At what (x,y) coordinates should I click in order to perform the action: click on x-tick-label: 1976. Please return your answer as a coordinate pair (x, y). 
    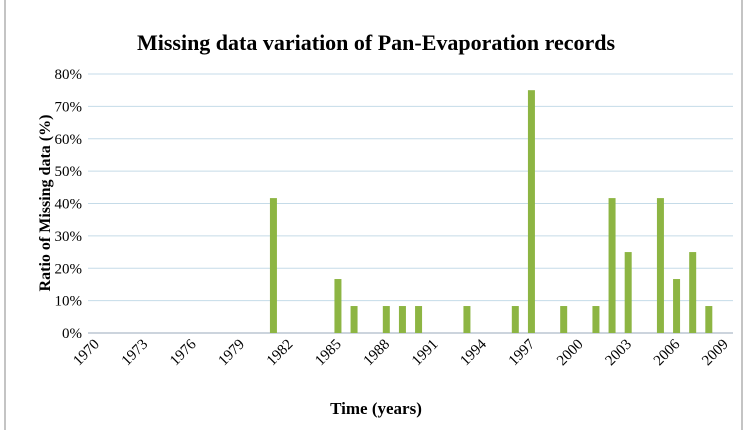
    Looking at the image, I should click on (183, 352).